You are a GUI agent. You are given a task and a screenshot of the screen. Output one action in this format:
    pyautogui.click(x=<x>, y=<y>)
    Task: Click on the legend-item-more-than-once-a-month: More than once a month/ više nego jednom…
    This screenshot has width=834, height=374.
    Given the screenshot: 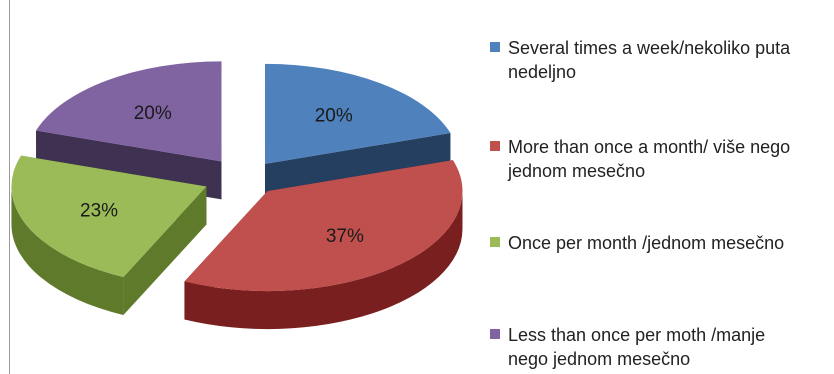 What is the action you would take?
    pyautogui.click(x=662, y=159)
    